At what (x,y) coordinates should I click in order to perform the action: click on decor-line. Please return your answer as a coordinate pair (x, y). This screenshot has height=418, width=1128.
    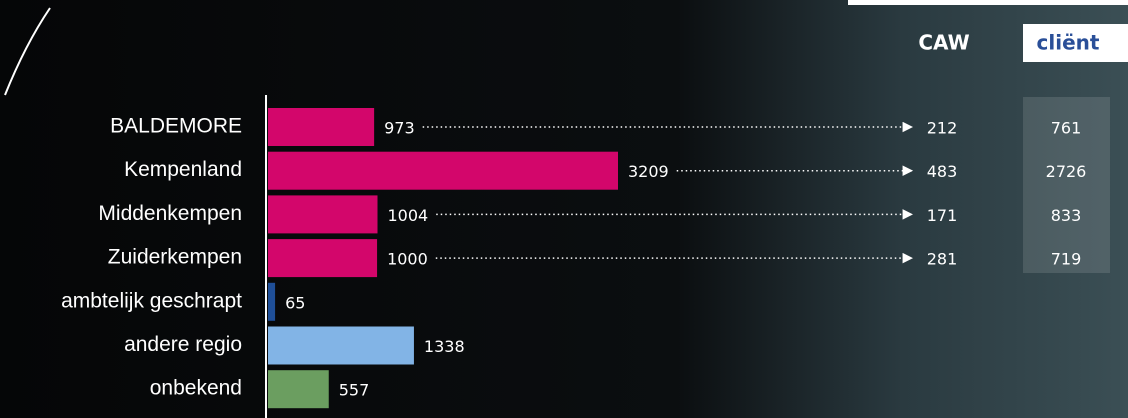
    Looking at the image, I should click on (27, 51).